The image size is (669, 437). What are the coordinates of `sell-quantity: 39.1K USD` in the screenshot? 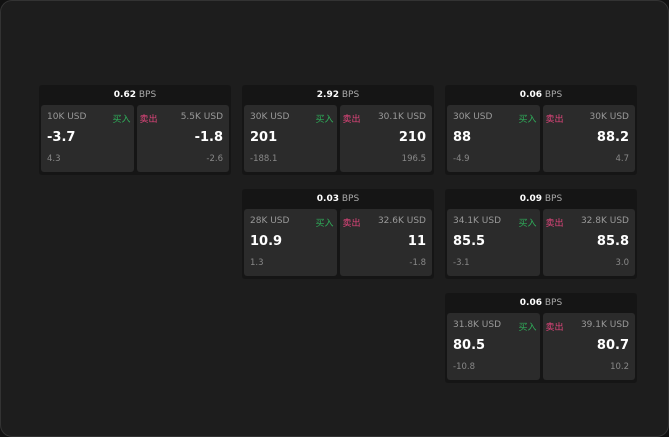 It's located at (604, 325).